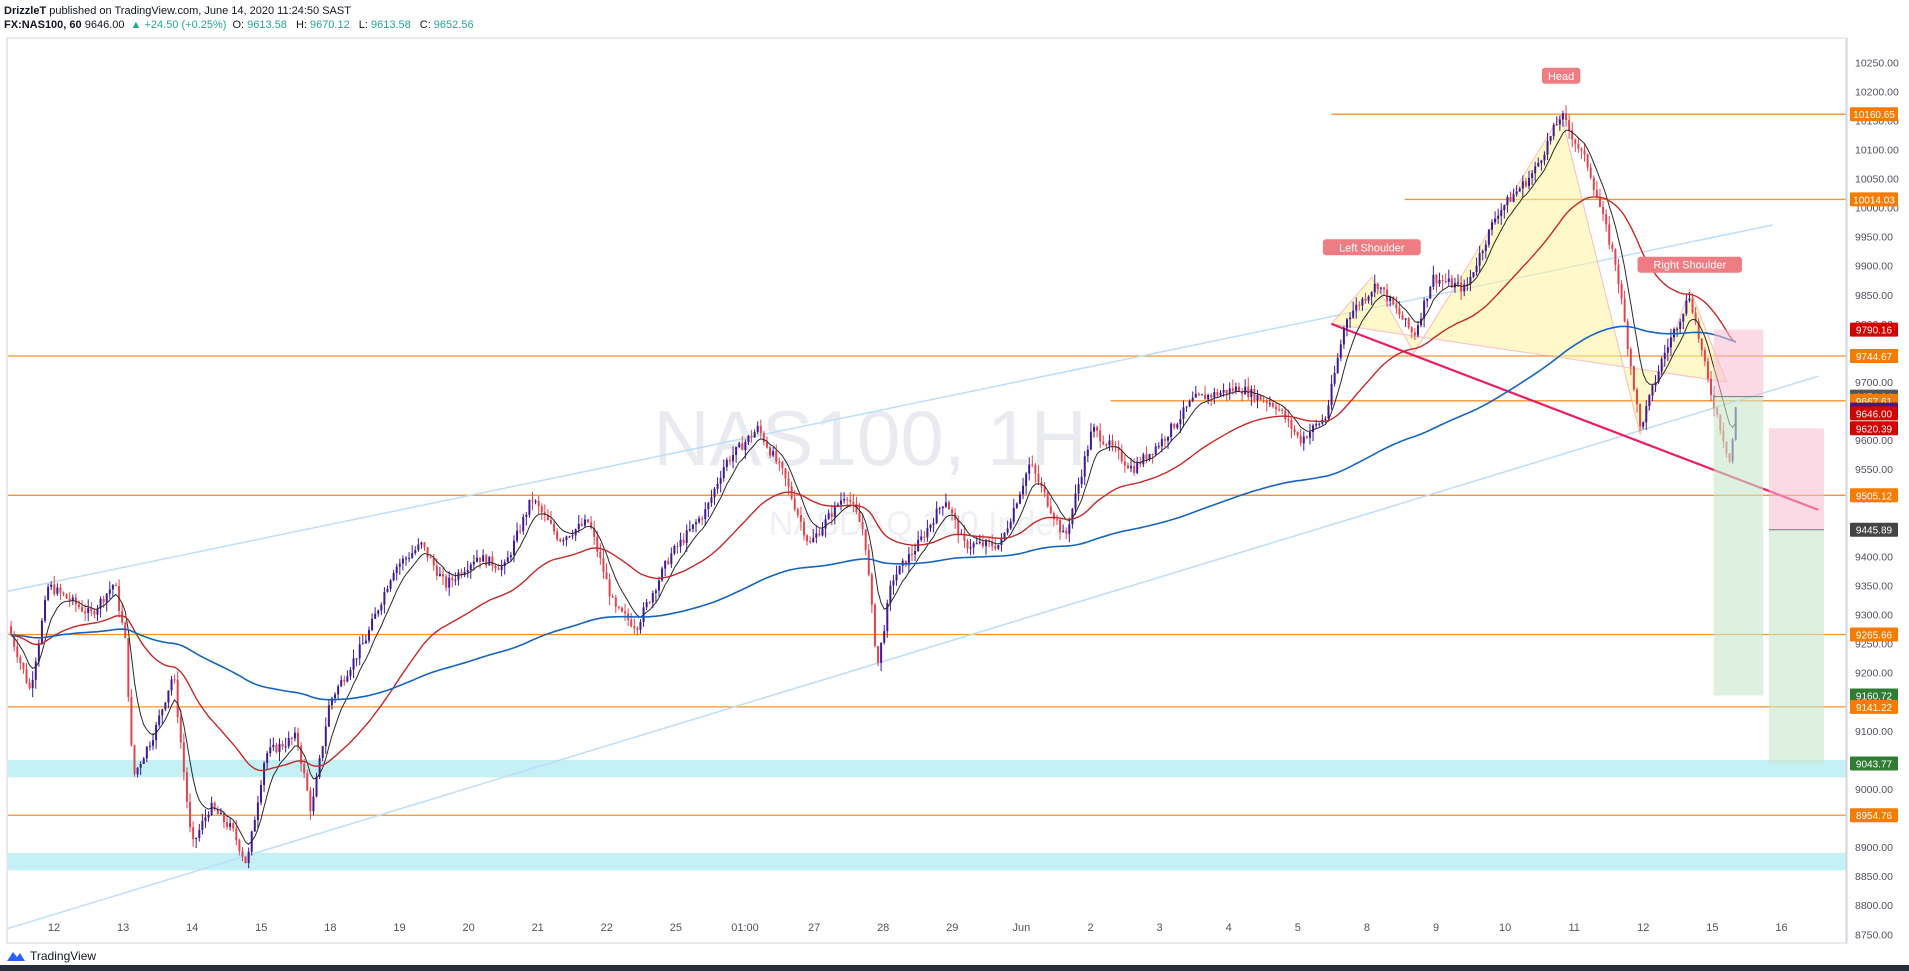  I want to click on author-name: DrizzleT, so click(25, 11).